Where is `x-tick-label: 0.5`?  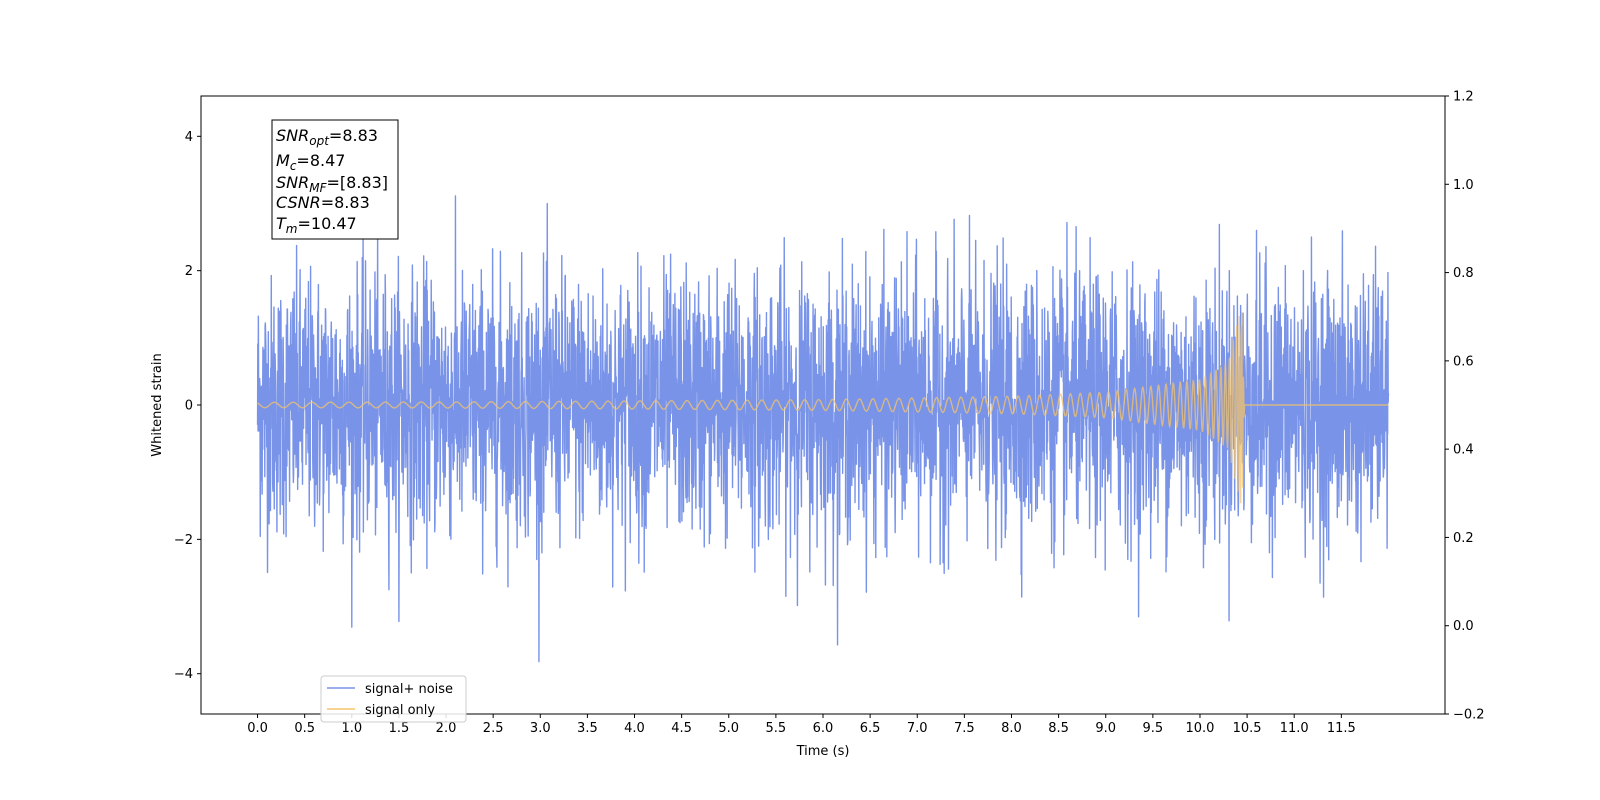 x-tick-label: 0.5 is located at coordinates (304, 728).